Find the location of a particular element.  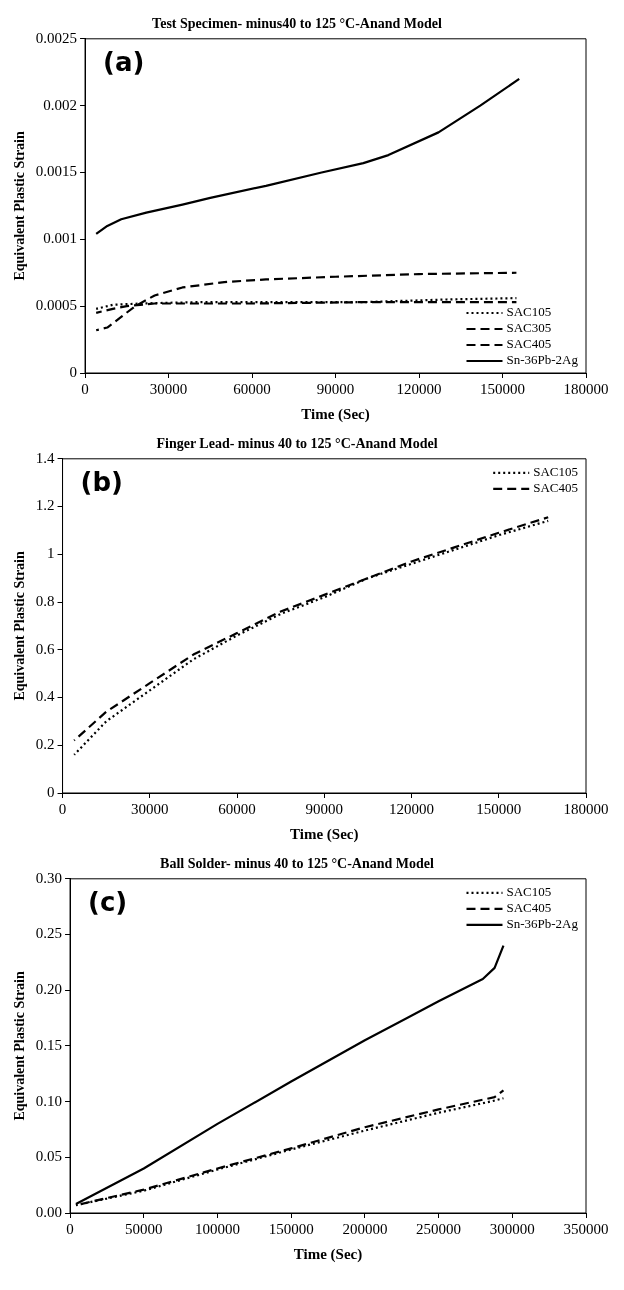

x-tick-label: 100000 is located at coordinates (217, 1228).